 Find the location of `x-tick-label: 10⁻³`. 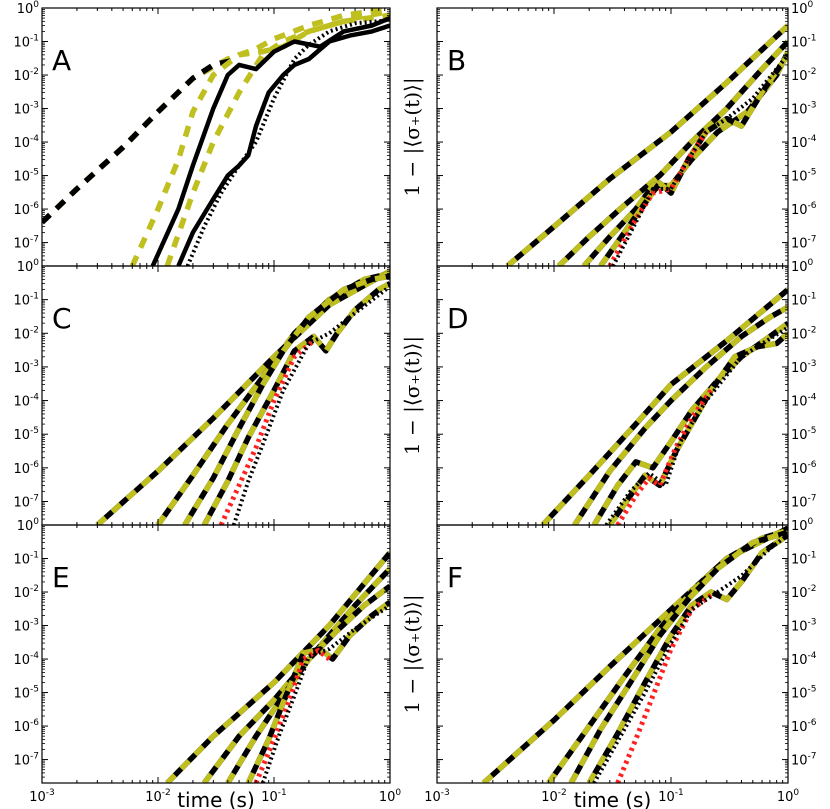

x-tick-label: 10⁻³ is located at coordinates (437, 796).